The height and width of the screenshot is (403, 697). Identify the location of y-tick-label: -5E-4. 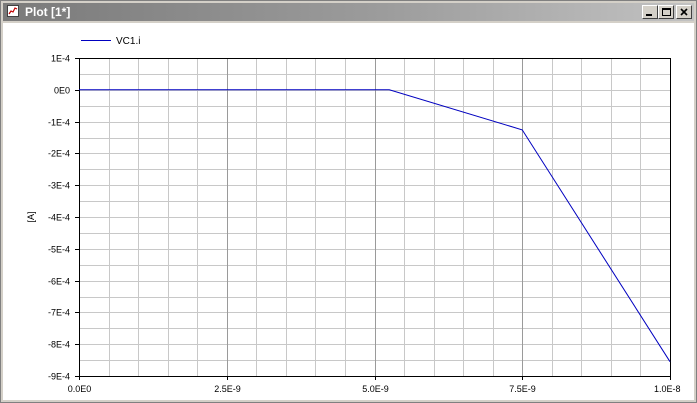
(59, 250).